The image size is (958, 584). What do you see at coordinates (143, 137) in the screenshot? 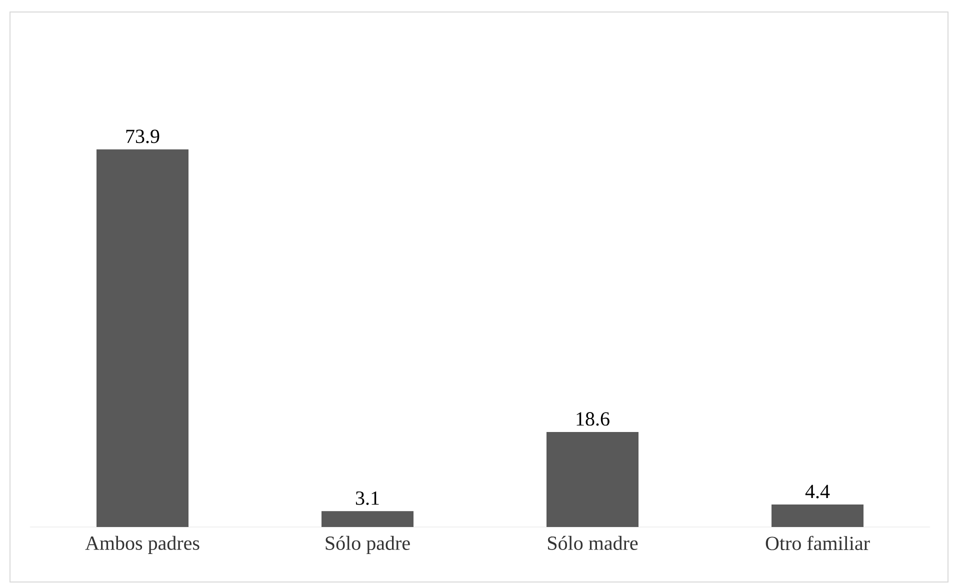
I see `data-label: 73.9` at bounding box center [143, 137].